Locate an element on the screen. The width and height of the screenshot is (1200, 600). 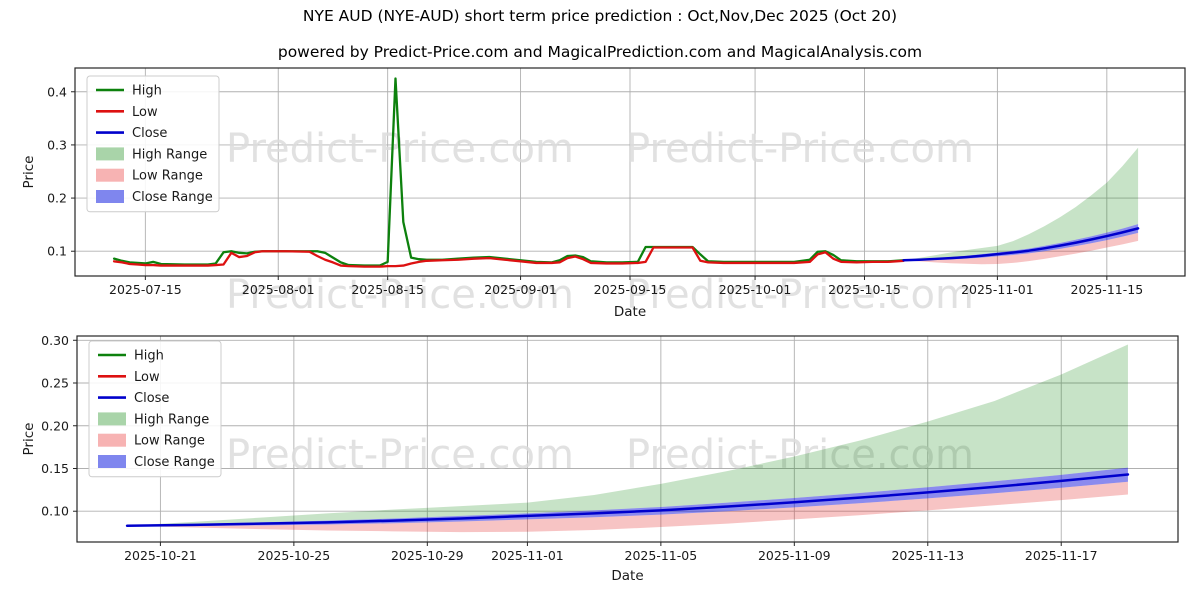
high-range-band is located at coordinates (1021, 204).